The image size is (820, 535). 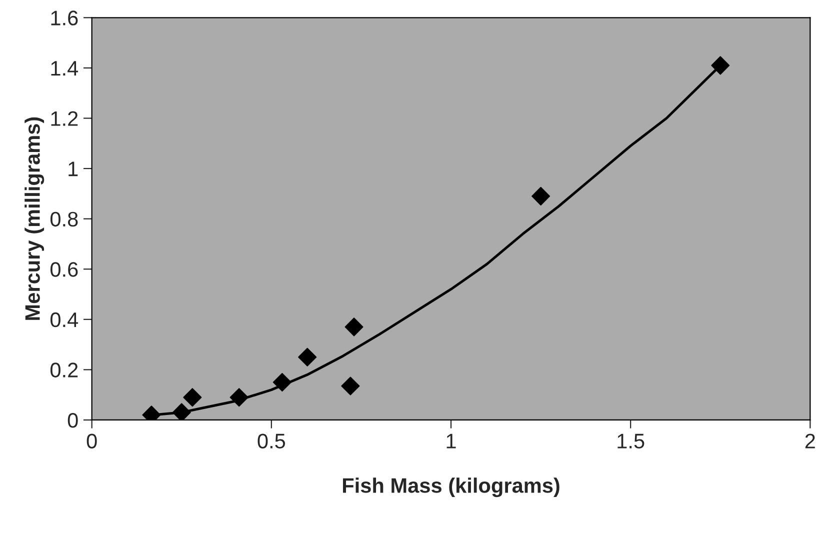 What do you see at coordinates (451, 488) in the screenshot?
I see `x-axis-title: Fish Mass (kilograms)` at bounding box center [451, 488].